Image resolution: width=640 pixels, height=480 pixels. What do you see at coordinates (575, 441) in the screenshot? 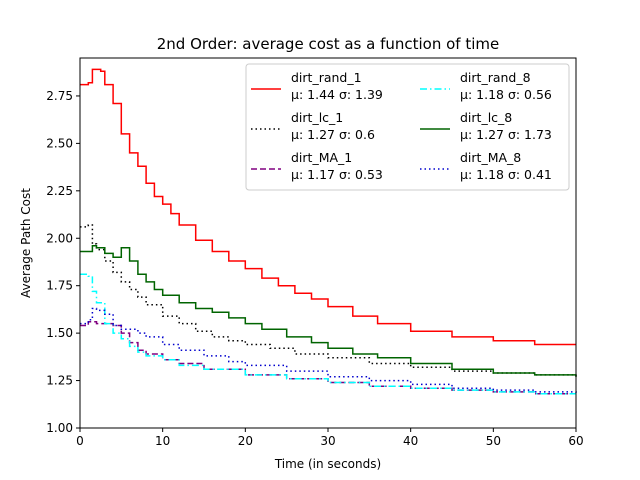
I see `x-tick-label: 60` at bounding box center [575, 441].